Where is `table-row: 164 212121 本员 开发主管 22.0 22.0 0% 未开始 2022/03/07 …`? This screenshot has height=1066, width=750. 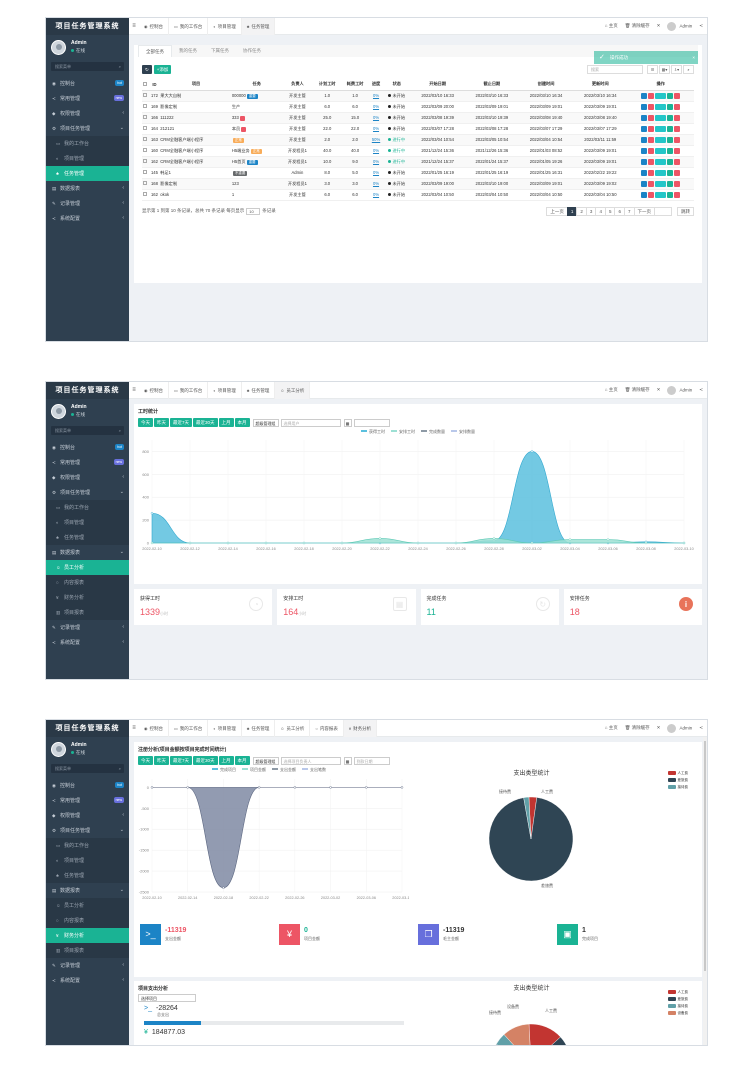 table-row: 164 212121 本员 开发主管 22.0 22.0 0% 未开始 2022/03/07 … is located at coordinates (418, 129).